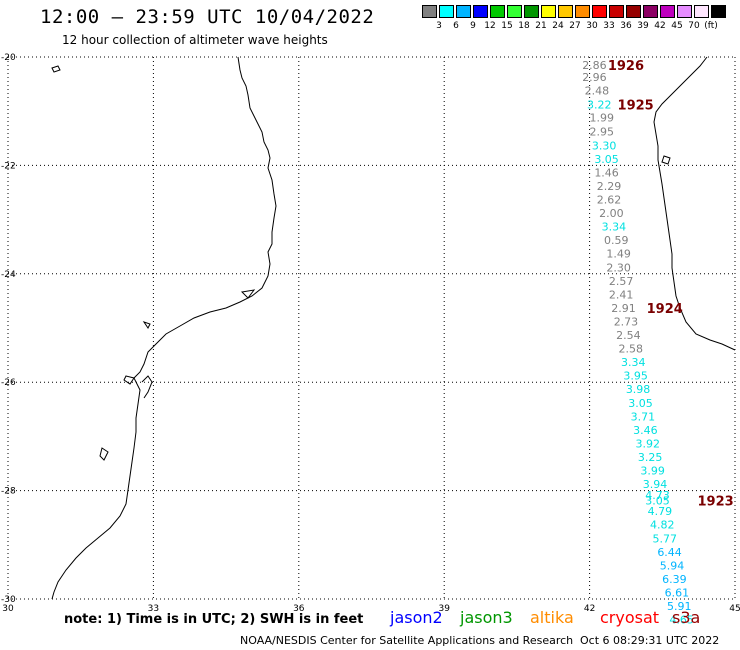 This screenshot has width=740, height=650. I want to click on color-scale-label: 33, so click(609, 26).